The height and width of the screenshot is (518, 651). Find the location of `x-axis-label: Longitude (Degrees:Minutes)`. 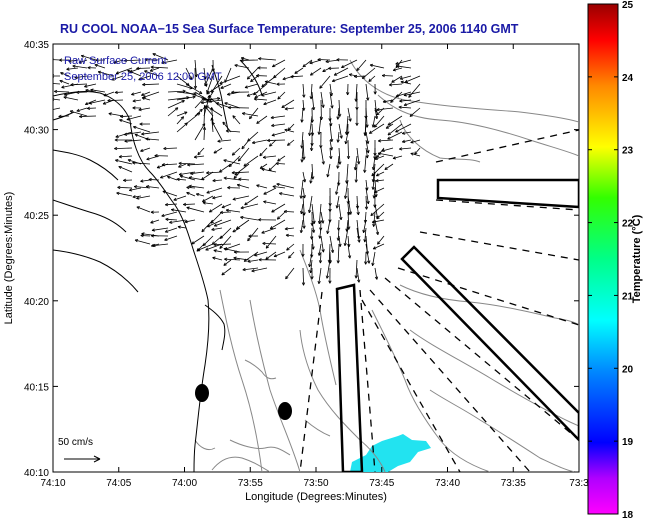

x-axis-label: Longitude (Degrees:Minutes) is located at coordinates (316, 497).